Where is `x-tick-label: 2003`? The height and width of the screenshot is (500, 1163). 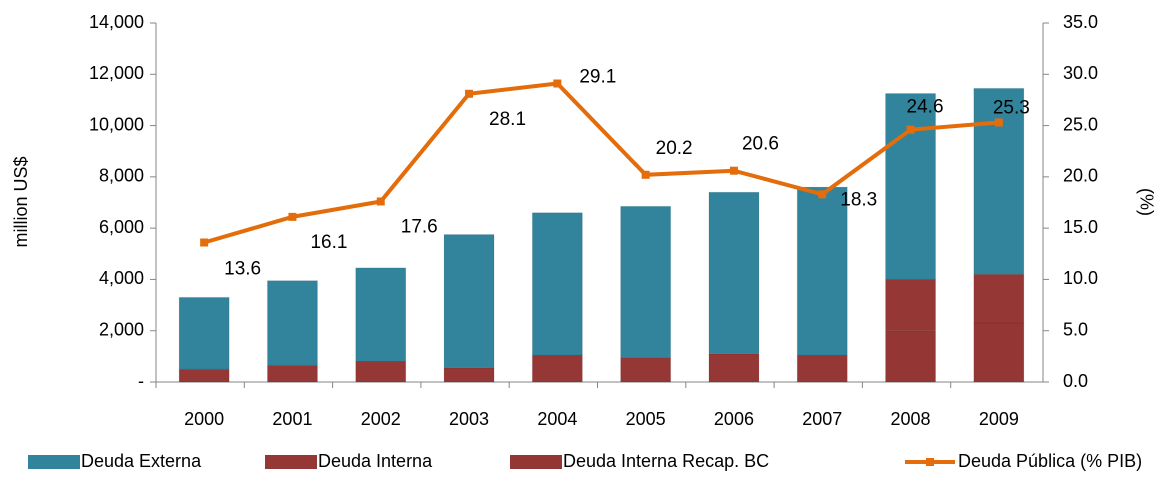 x-tick-label: 2003 is located at coordinates (469, 419).